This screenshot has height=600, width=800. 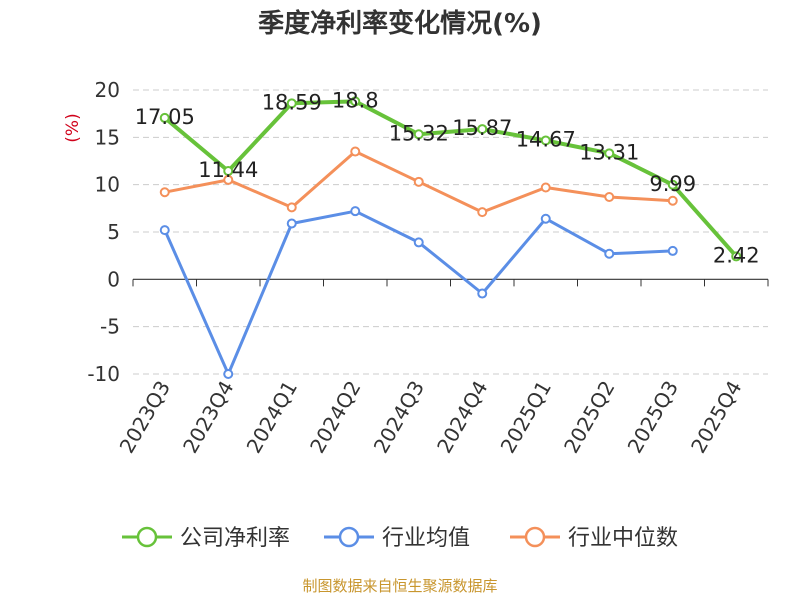 What do you see at coordinates (103, 232) in the screenshot?
I see `y-axis: 20 15 10 5 0 -5 -10` at bounding box center [103, 232].